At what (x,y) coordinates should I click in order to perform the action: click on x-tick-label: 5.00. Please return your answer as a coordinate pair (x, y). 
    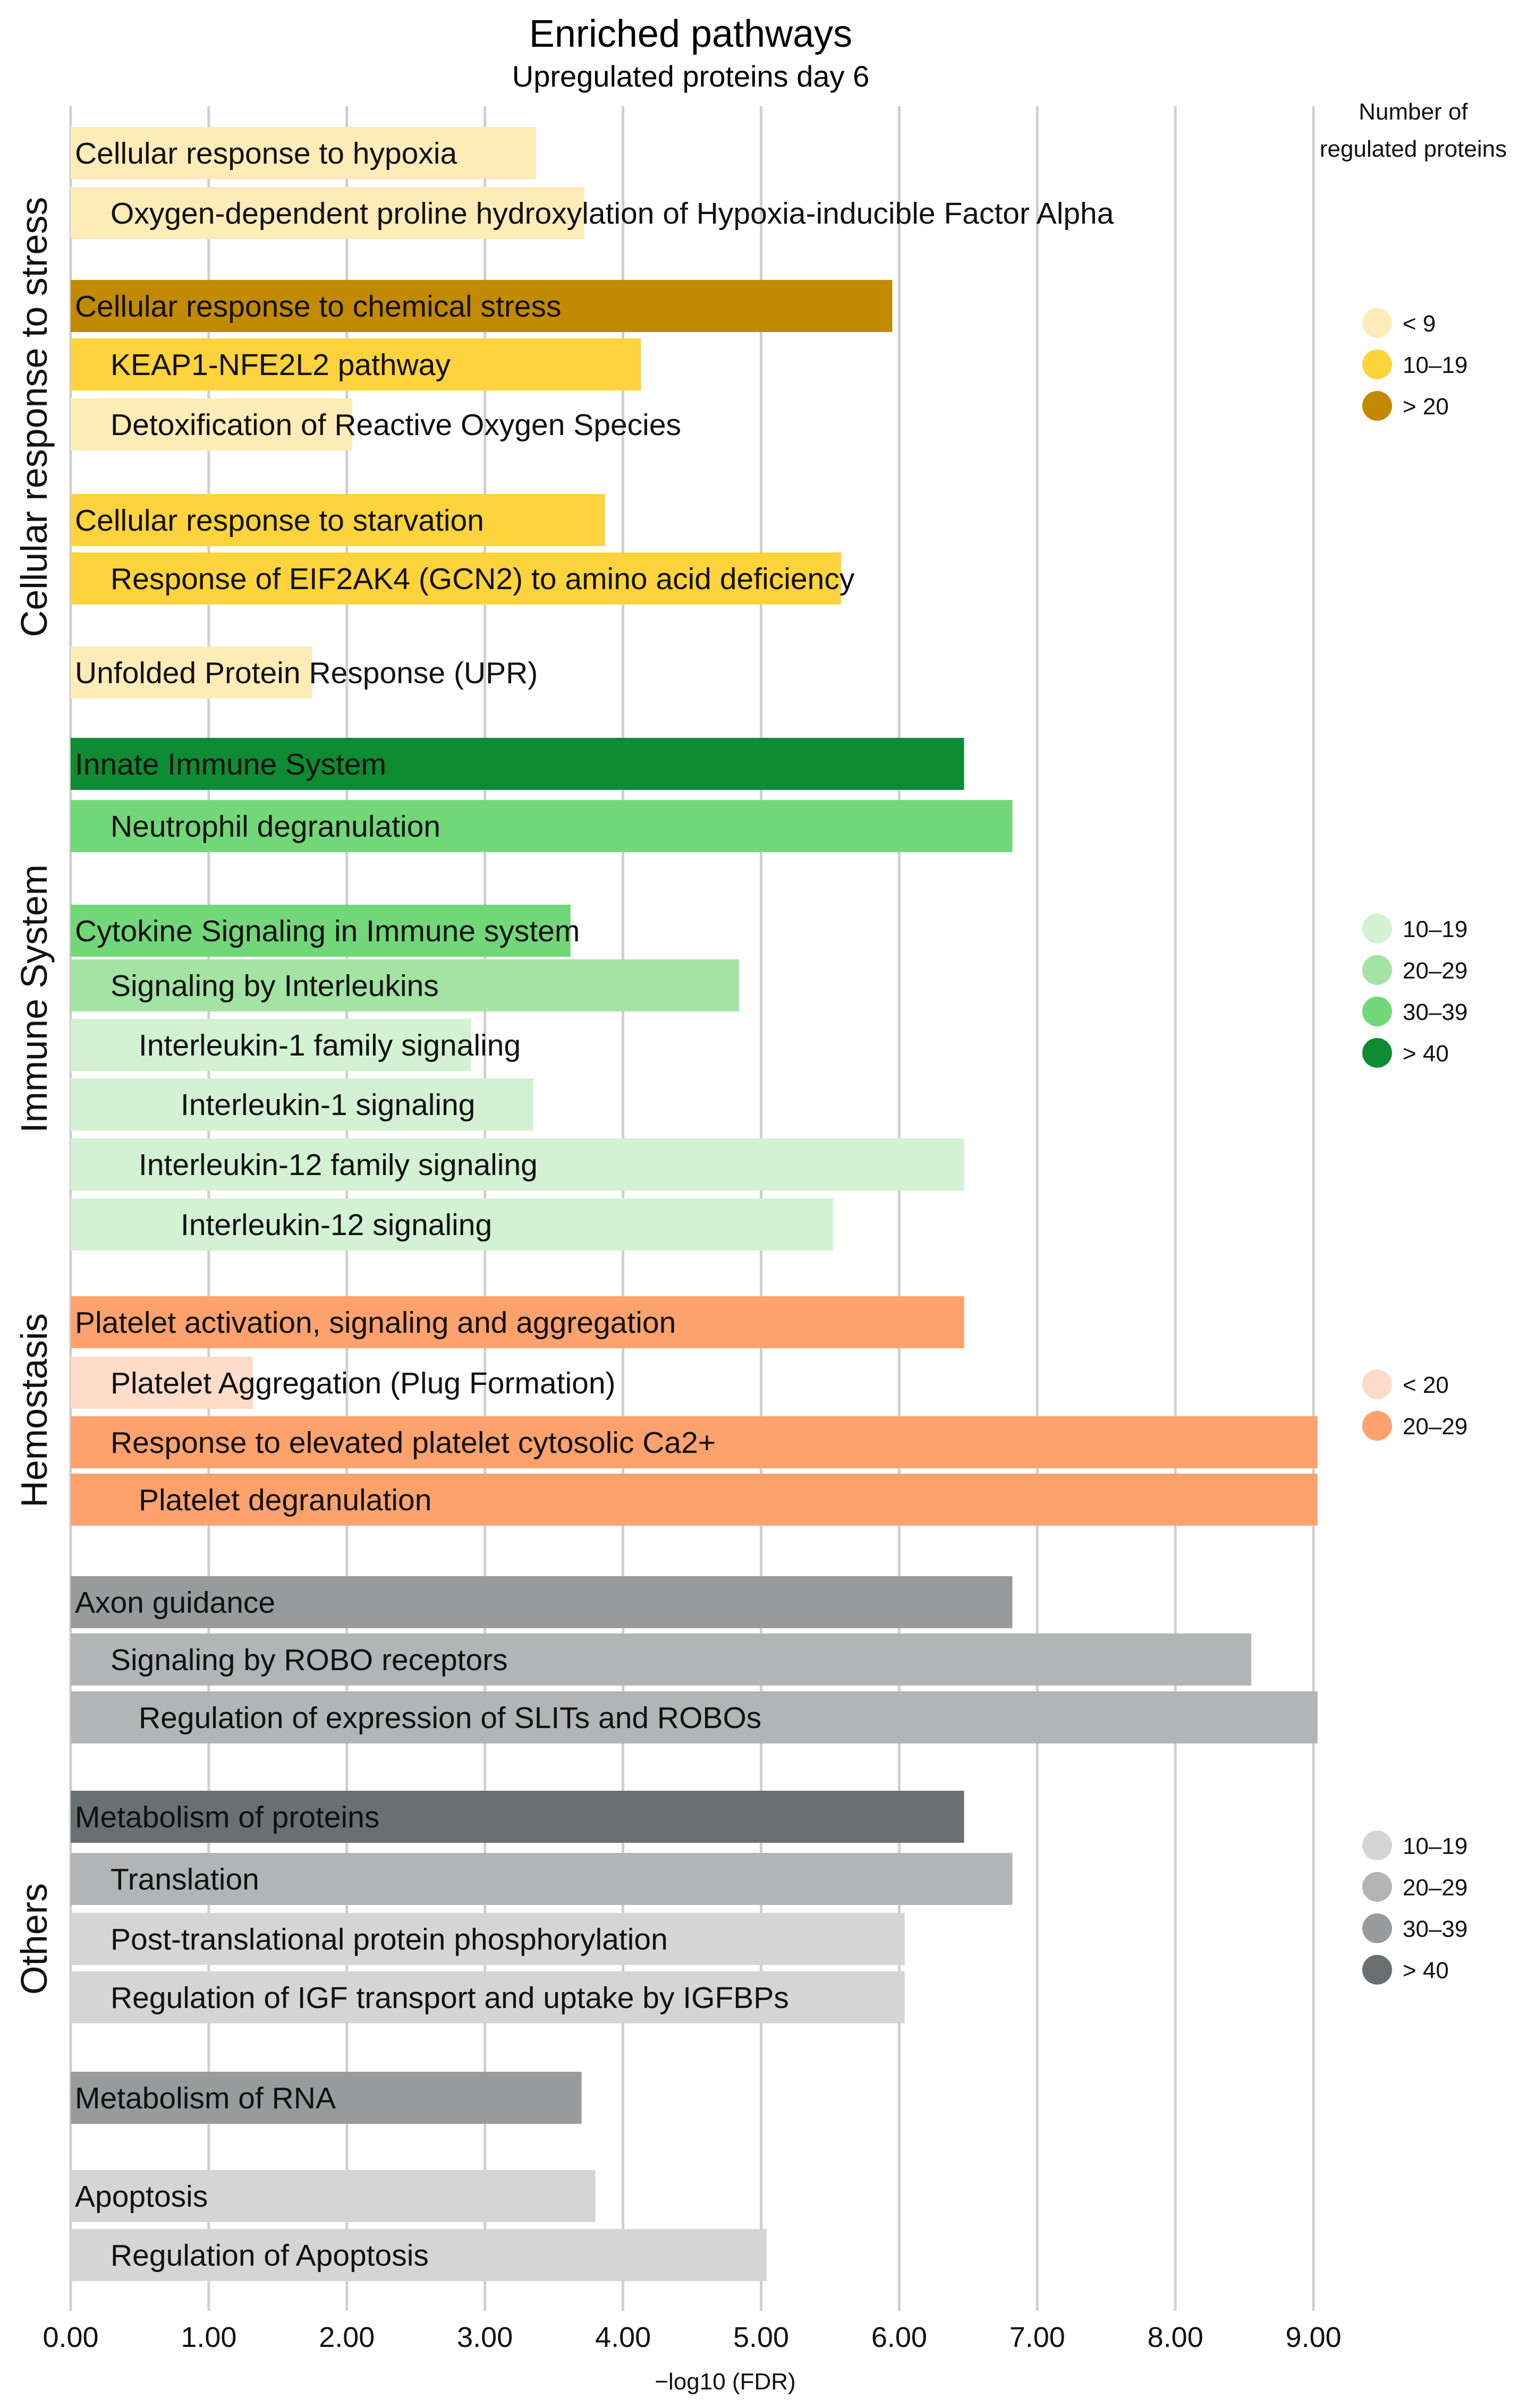
    Looking at the image, I should click on (761, 2337).